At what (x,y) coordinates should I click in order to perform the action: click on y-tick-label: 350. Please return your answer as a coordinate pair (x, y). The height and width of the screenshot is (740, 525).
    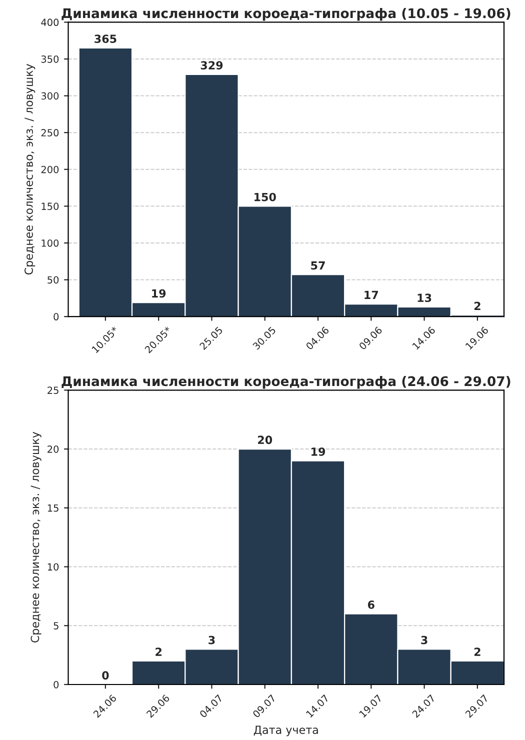
    Looking at the image, I should click on (50, 59).